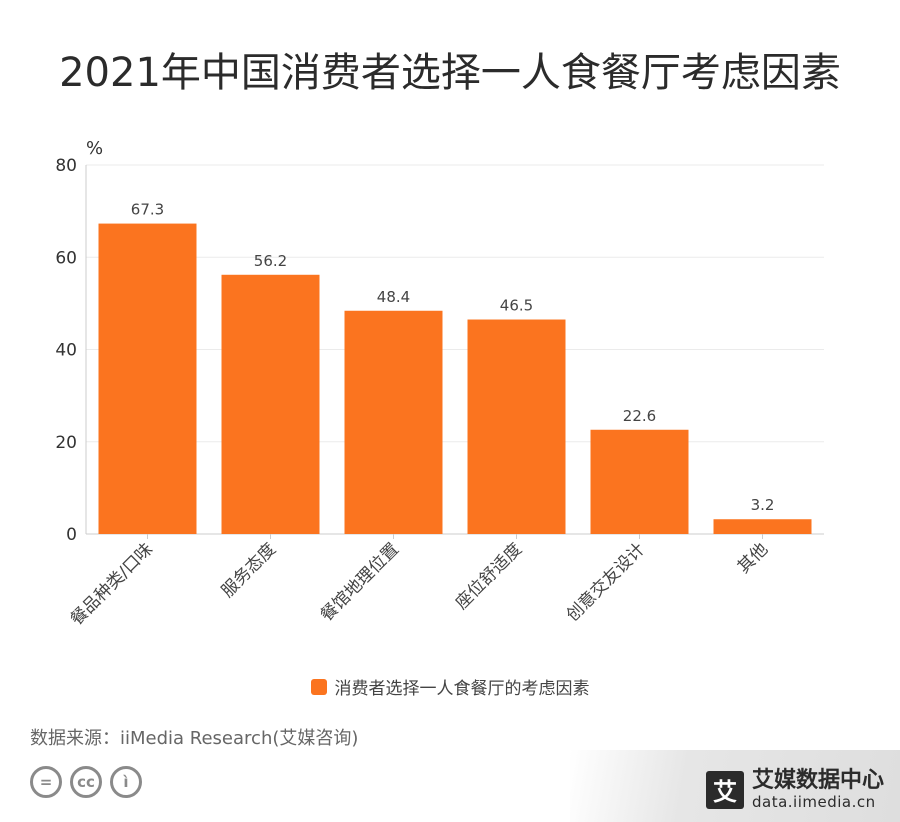 The width and height of the screenshot is (900, 822). Describe the element at coordinates (462, 689) in the screenshot. I see `legend-label: 消费者选择一人食餐厅的考虑因素` at that location.